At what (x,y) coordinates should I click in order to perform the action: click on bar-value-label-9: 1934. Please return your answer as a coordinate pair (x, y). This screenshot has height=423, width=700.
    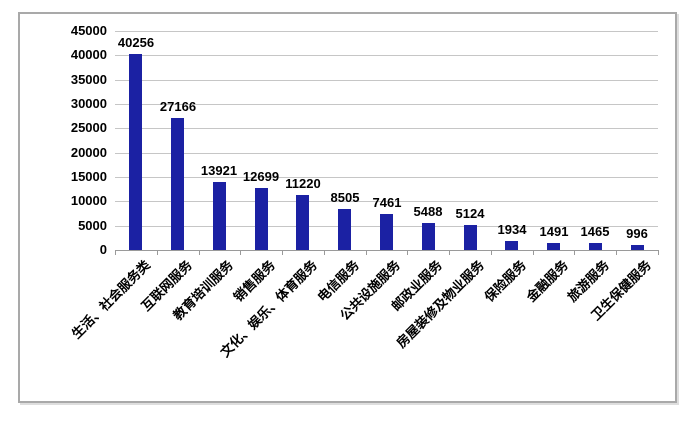
    Looking at the image, I should click on (512, 229).